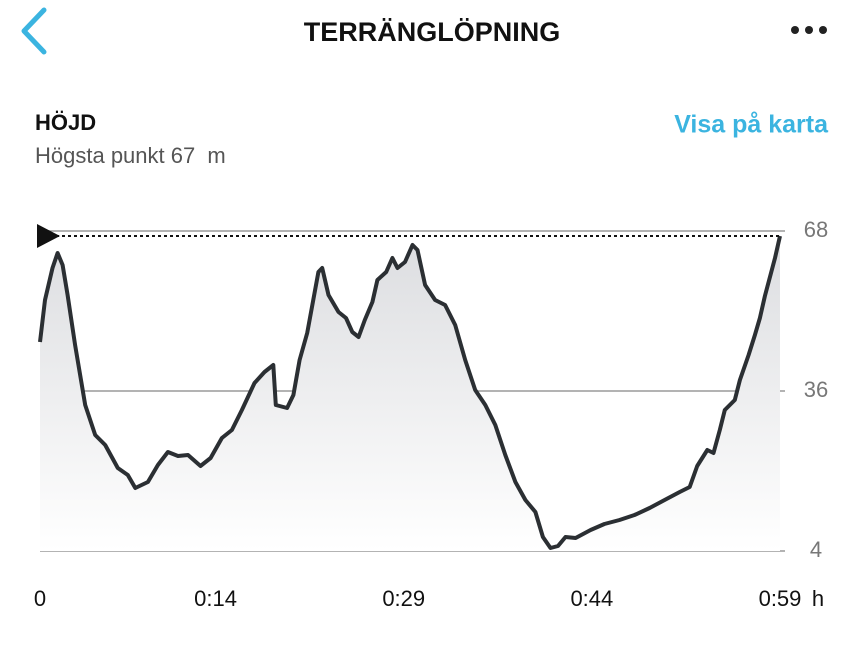 This screenshot has width=848, height=645. What do you see at coordinates (809, 30) in the screenshot?
I see `more-button` at bounding box center [809, 30].